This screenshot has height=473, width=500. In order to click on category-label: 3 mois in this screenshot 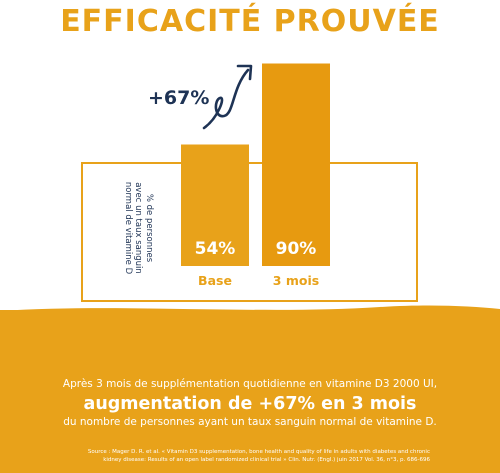, I will do `click(296, 280)`.